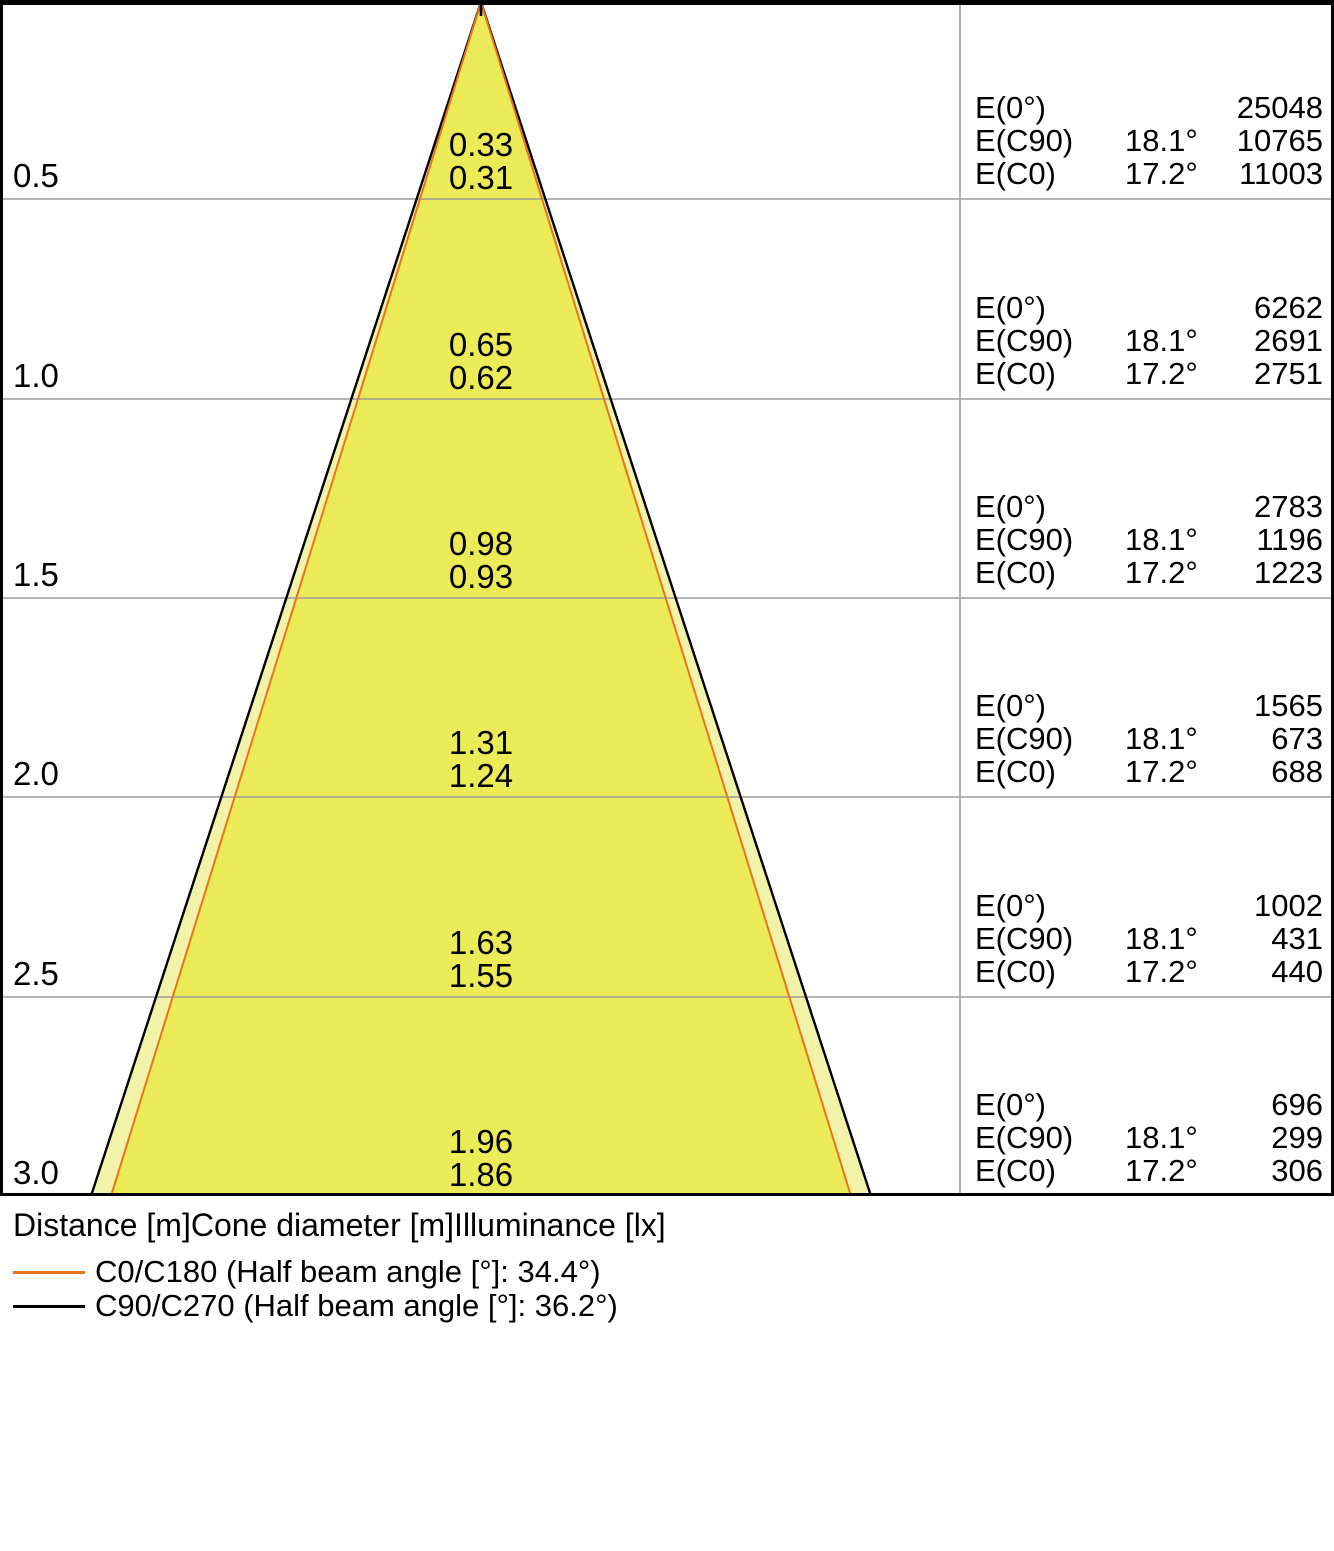  Describe the element at coordinates (1297, 771) in the screenshot. I see `ec0-value: 688` at that location.